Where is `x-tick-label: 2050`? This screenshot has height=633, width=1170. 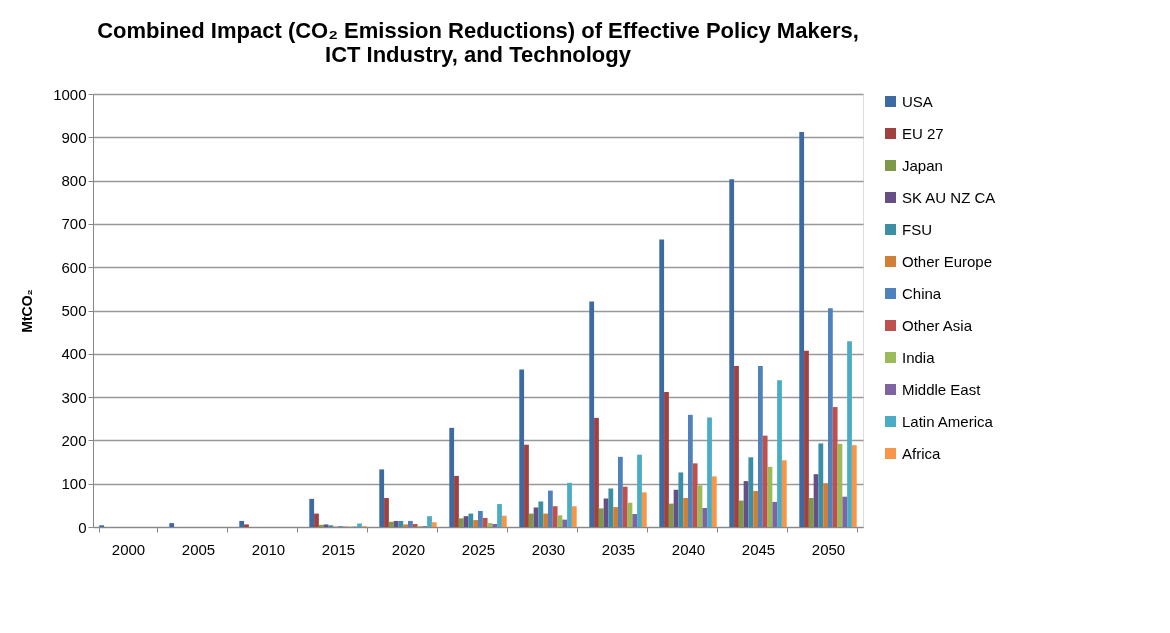
x-tick-label: 2050 is located at coordinates (828, 549).